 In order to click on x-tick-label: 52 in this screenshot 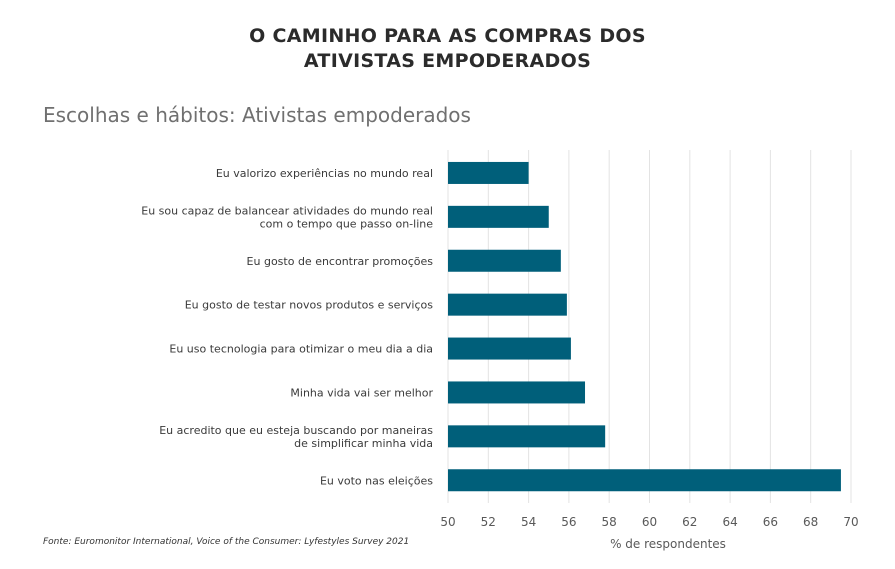, I will do `click(488, 522)`.